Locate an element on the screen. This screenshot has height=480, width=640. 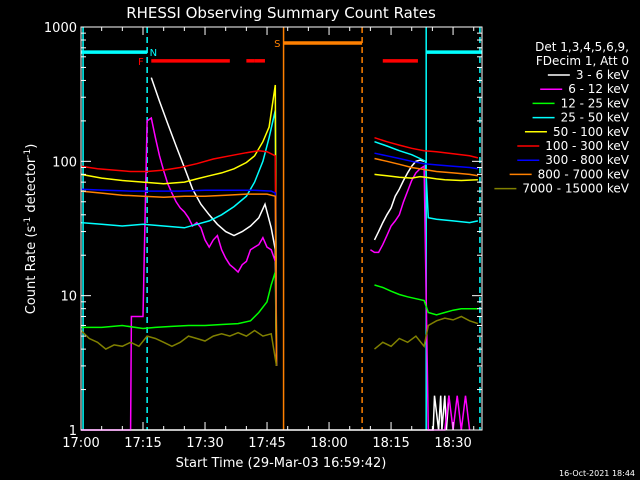
flag-label: F is located at coordinates (141, 62).